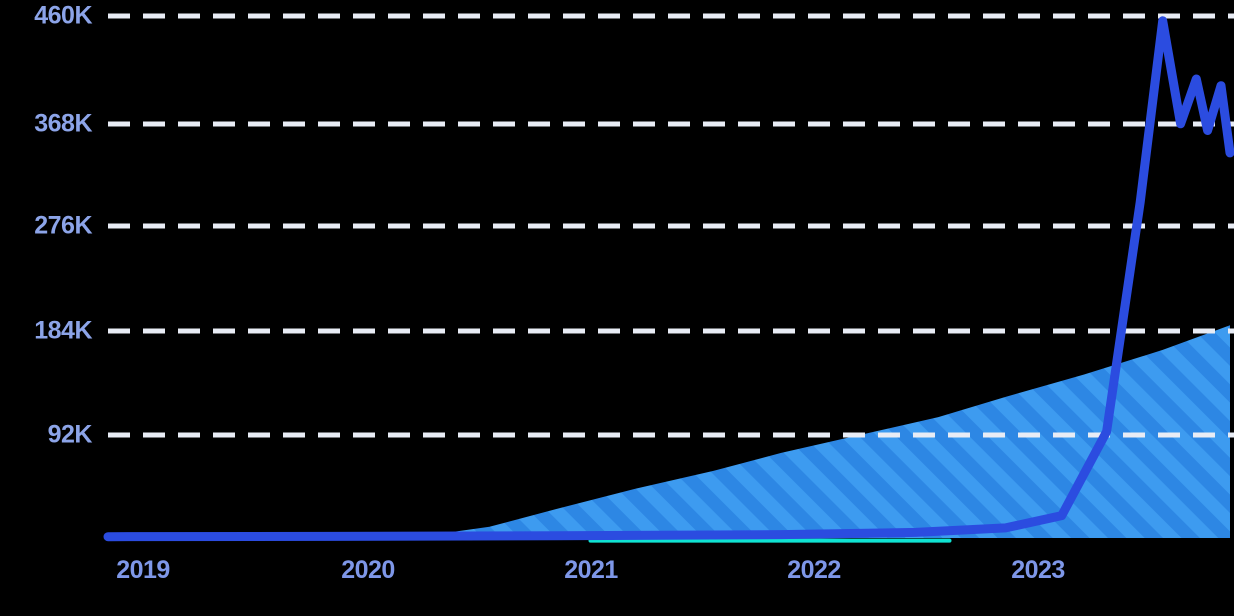 Image resolution: width=1234 pixels, height=616 pixels. What do you see at coordinates (63, 225) in the screenshot?
I see `y-axis-tick-label: 276K` at bounding box center [63, 225].